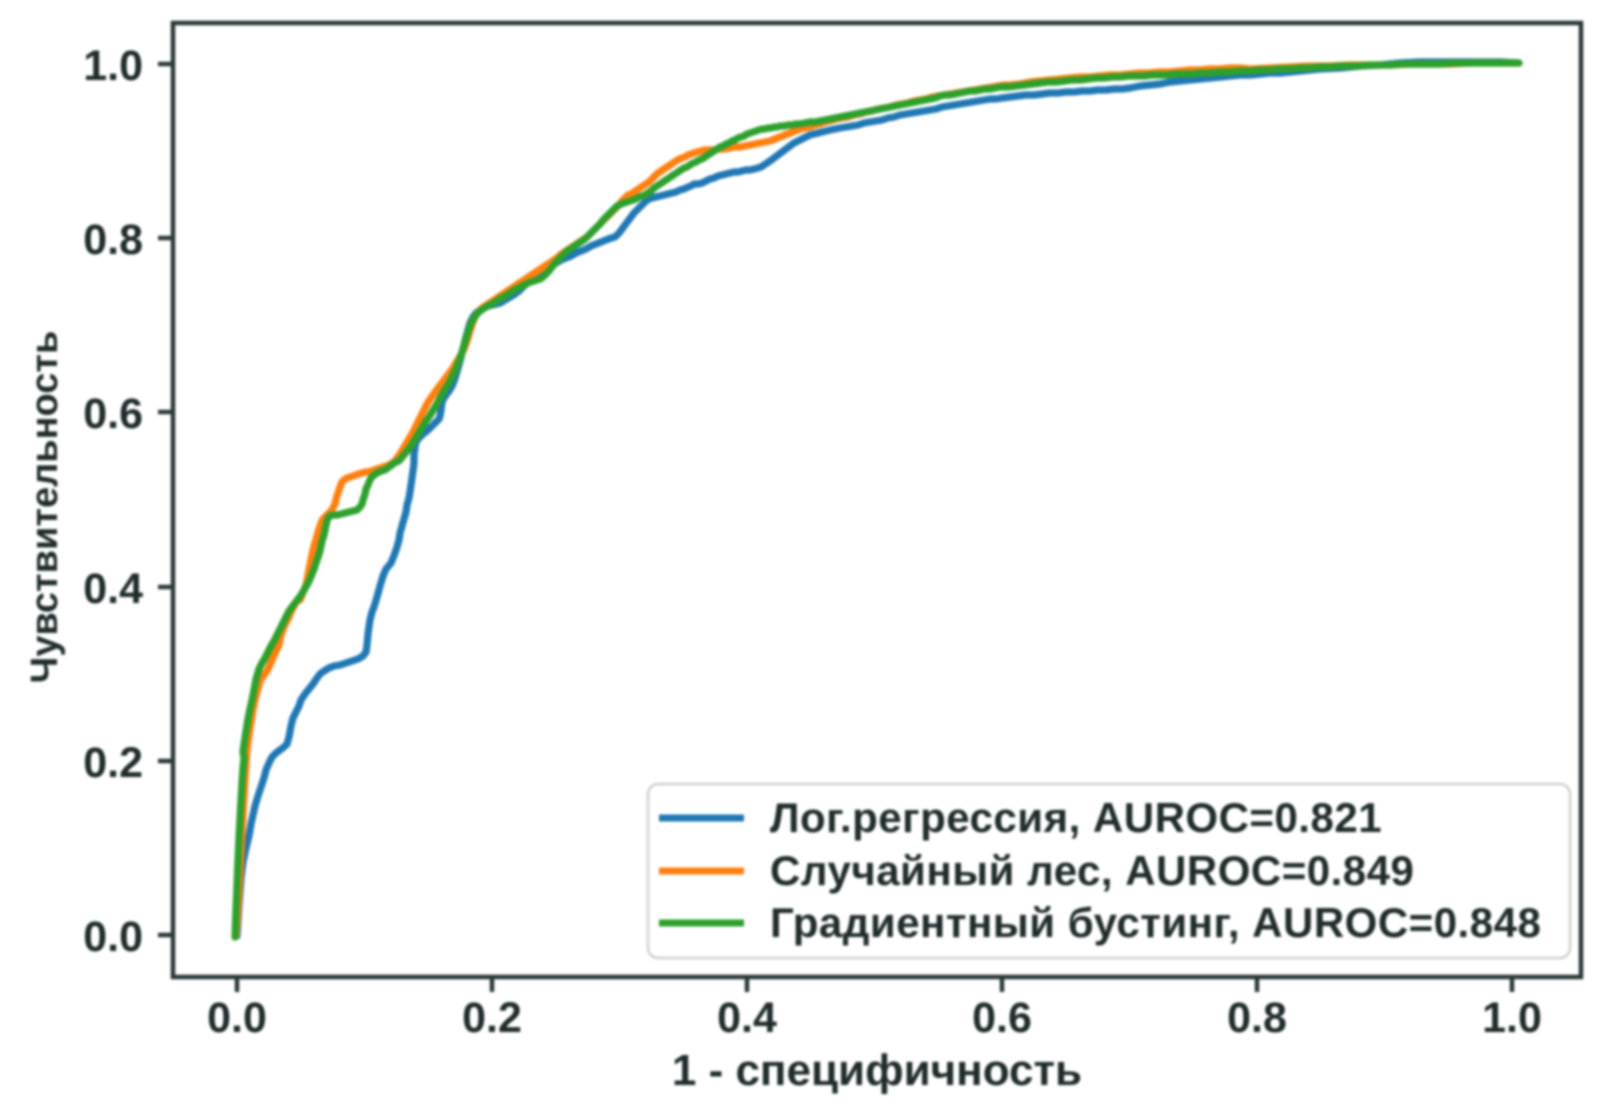  What do you see at coordinates (877, 1070) in the screenshot?
I see `svg-text: 1 - специфичность` at bounding box center [877, 1070].